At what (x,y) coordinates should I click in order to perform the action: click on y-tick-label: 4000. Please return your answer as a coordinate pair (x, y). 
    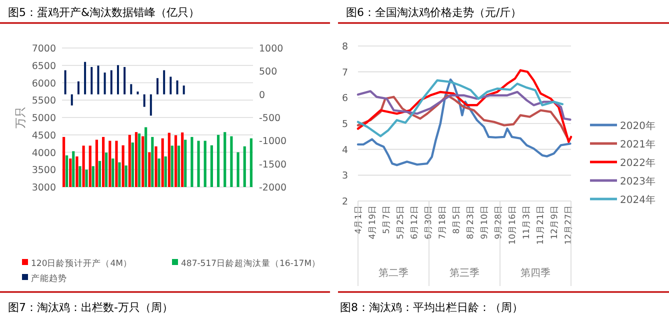
    Looking at the image, I should click on (44, 153).